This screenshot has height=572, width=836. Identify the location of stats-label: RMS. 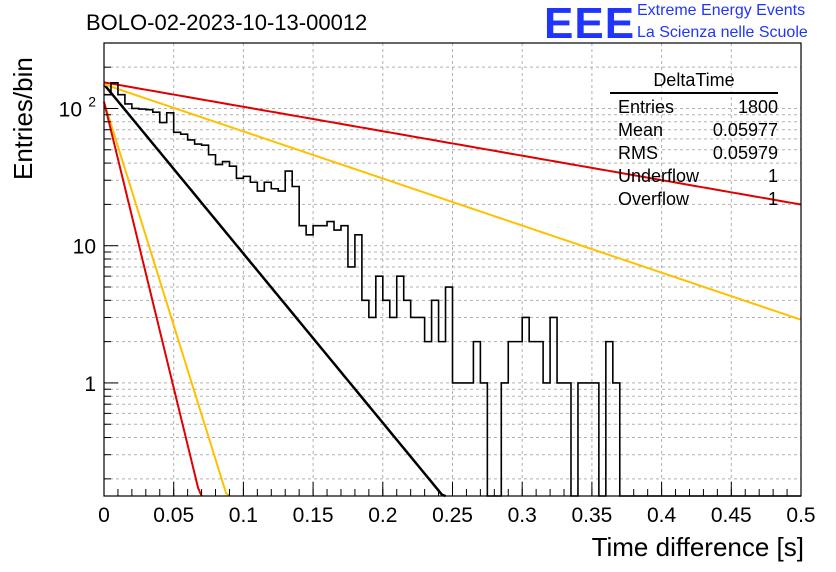
(638, 153).